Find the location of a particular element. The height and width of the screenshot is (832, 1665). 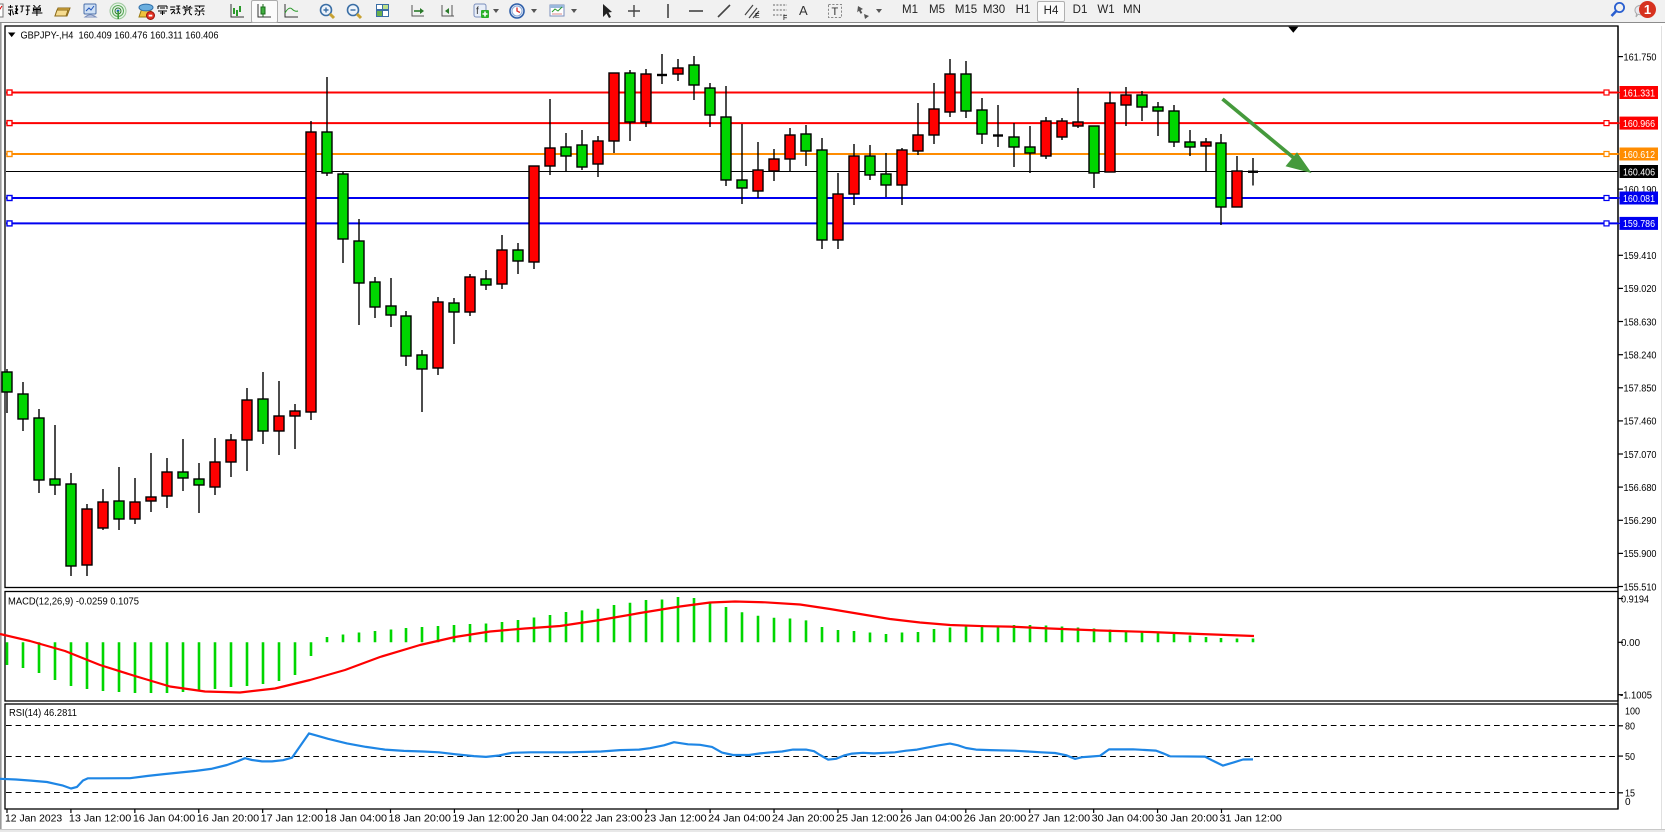

svg-text: 18 Jan 04:00 is located at coordinates (356, 819).